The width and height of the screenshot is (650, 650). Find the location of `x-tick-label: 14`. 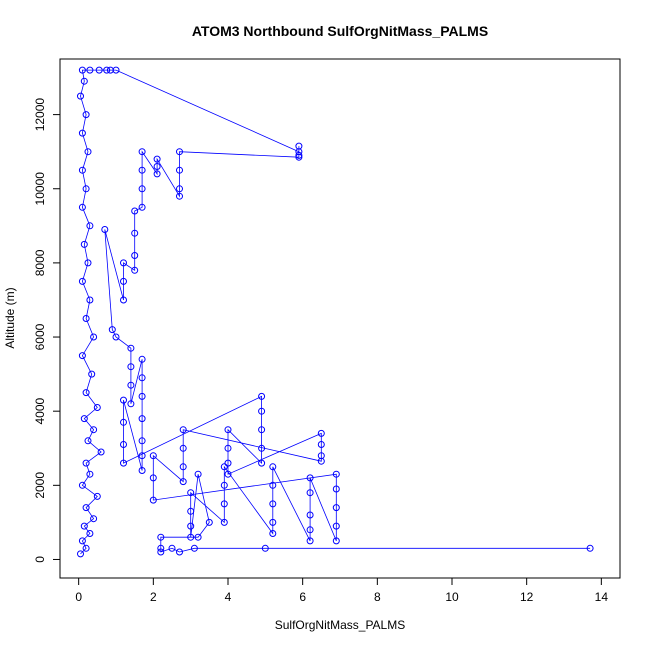

x-tick-label: 14 is located at coordinates (602, 597).